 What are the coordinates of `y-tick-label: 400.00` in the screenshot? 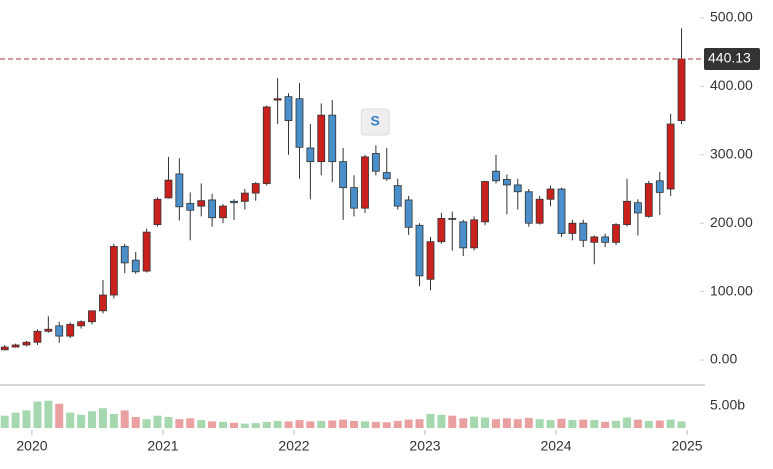 It's located at (731, 85).